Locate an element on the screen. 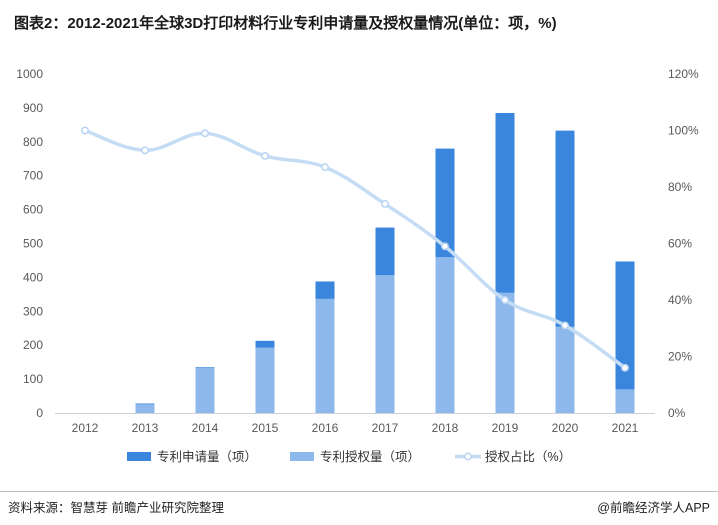 This screenshot has height=525, width=718. bar-grant-2021 is located at coordinates (625, 401).